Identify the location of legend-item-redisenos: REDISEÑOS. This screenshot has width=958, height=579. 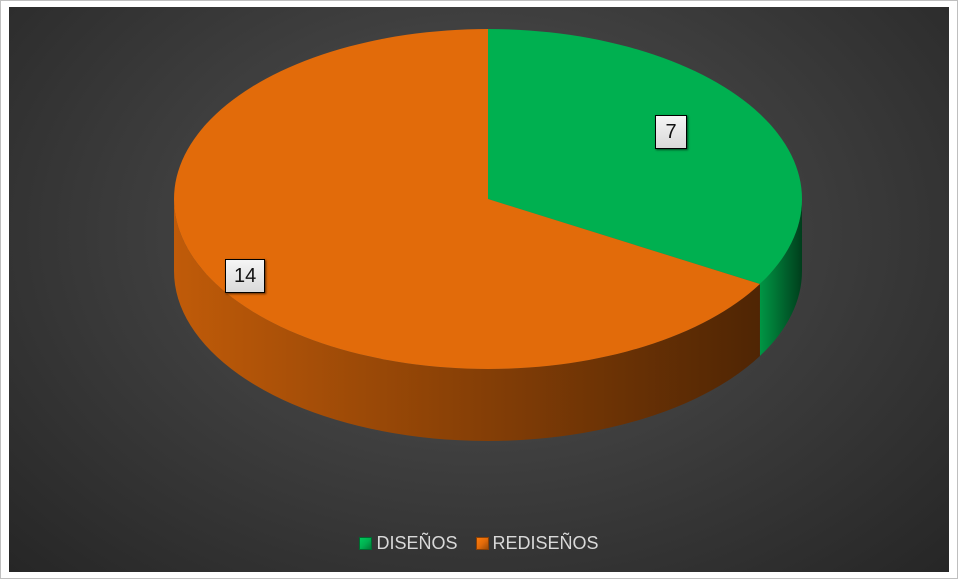
(537, 543).